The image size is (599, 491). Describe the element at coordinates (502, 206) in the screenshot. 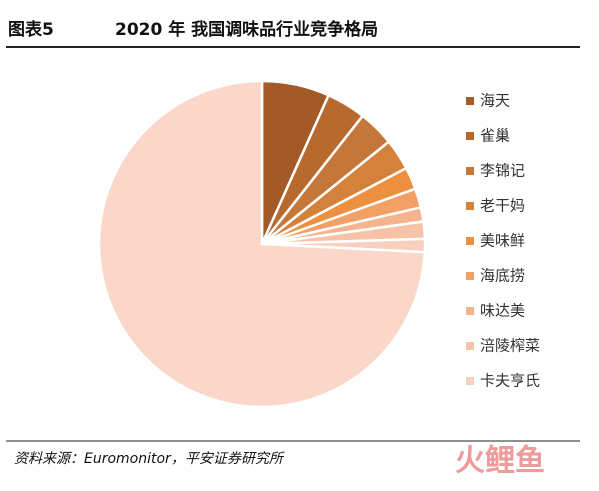

I see `legend-label: 老干妈` at that location.